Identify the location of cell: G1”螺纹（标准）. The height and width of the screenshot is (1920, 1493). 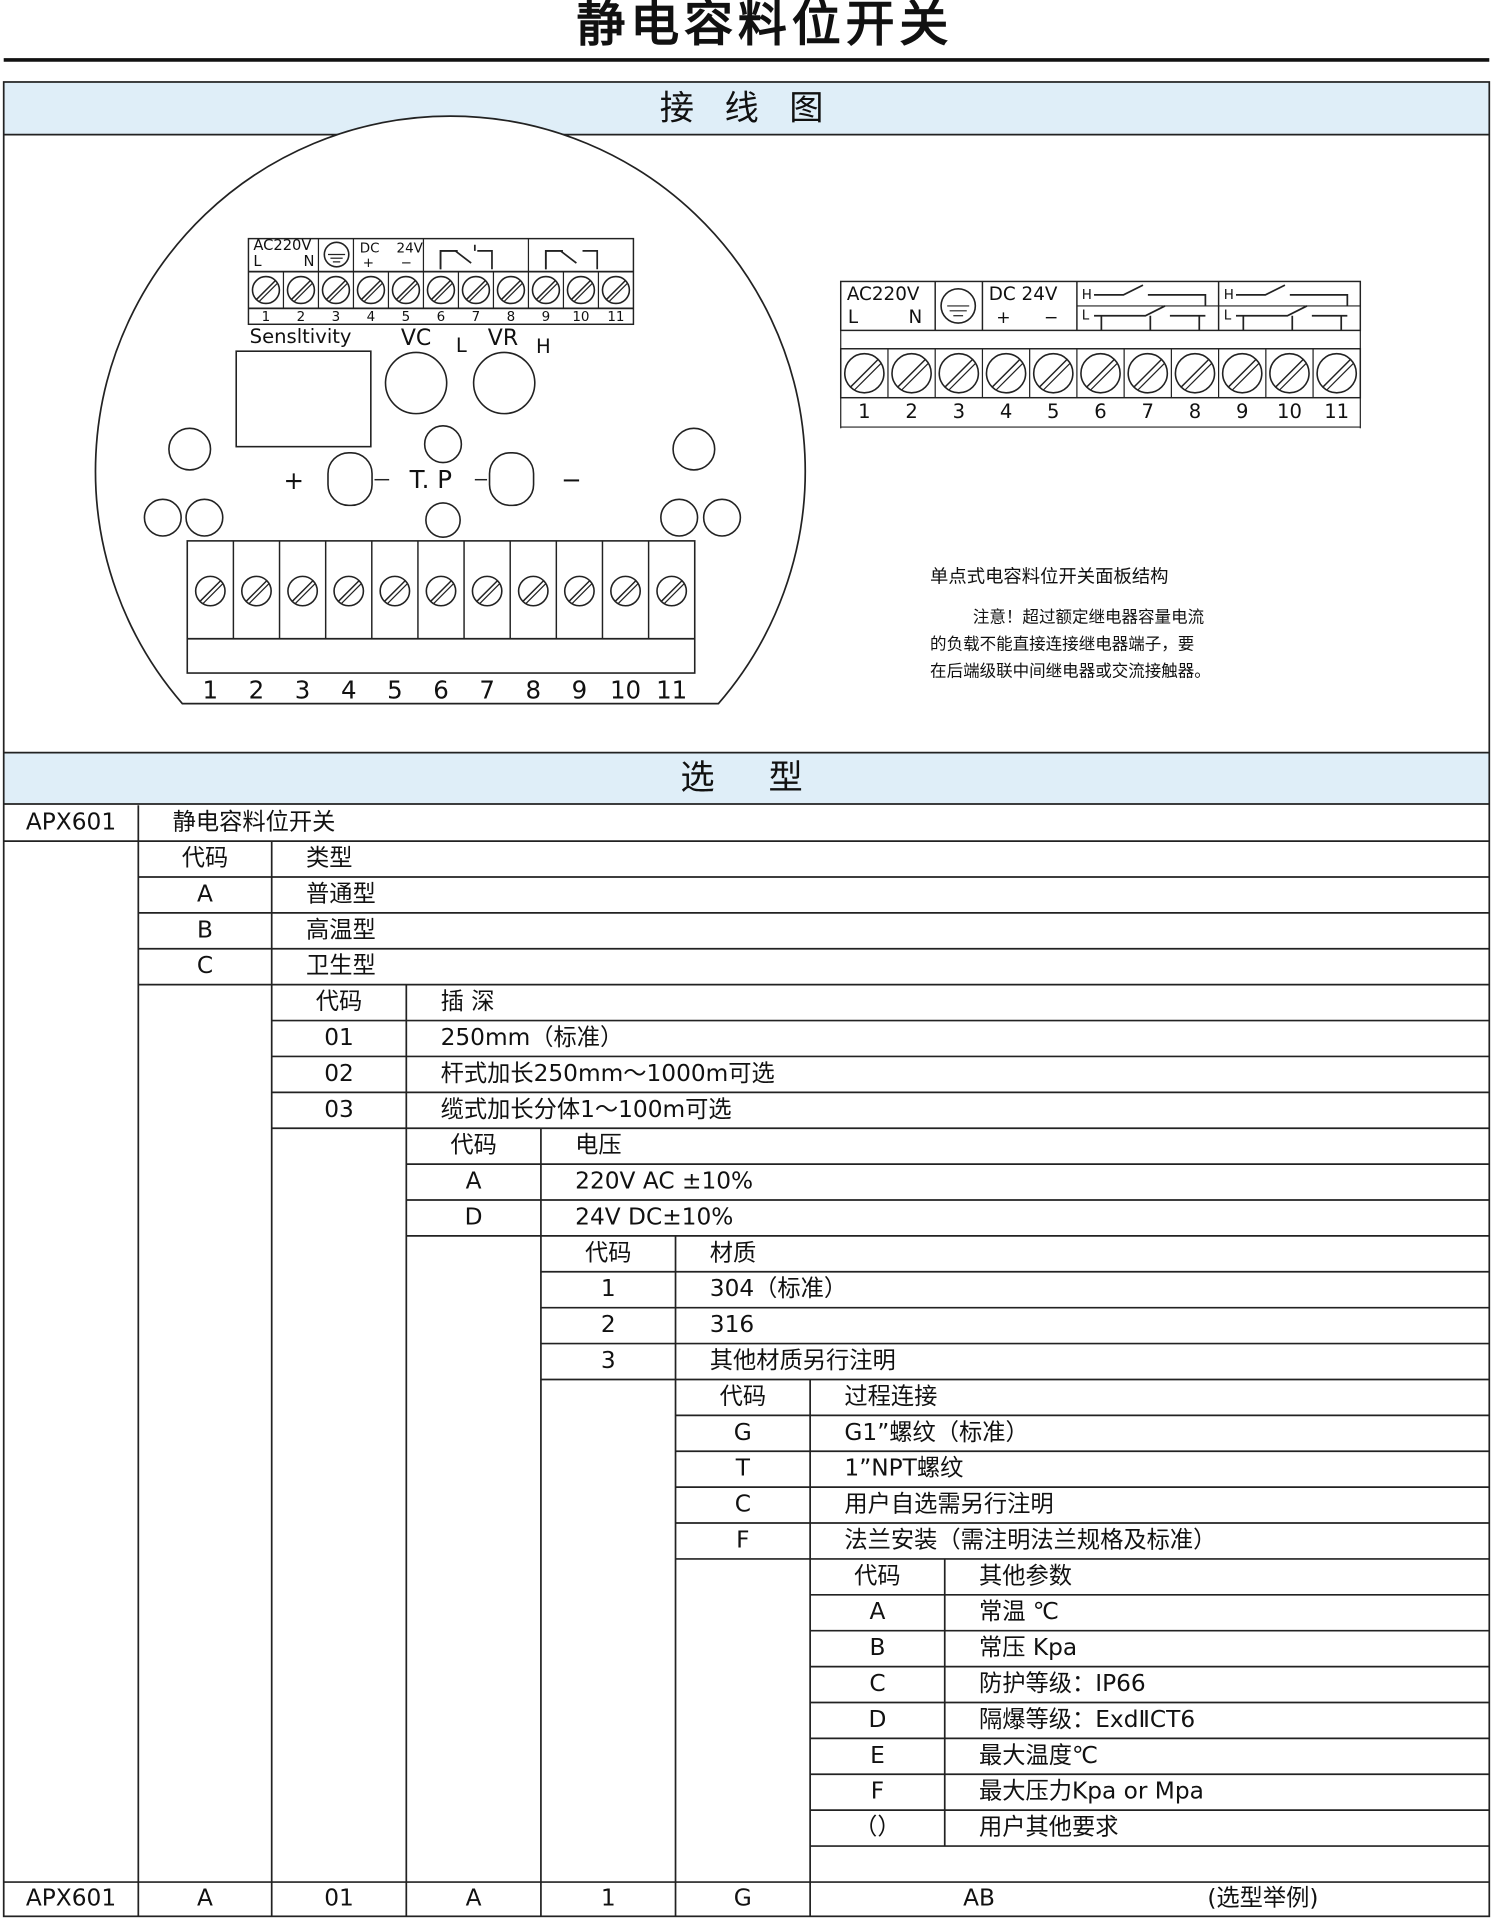
(936, 1432).